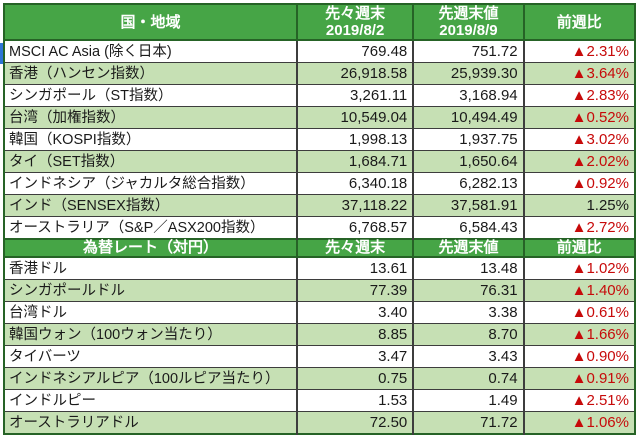 Image resolution: width=640 pixels, height=435 pixels. What do you see at coordinates (355, 248) in the screenshot?
I see `header-fx-prev-week: 先々週末` at bounding box center [355, 248].